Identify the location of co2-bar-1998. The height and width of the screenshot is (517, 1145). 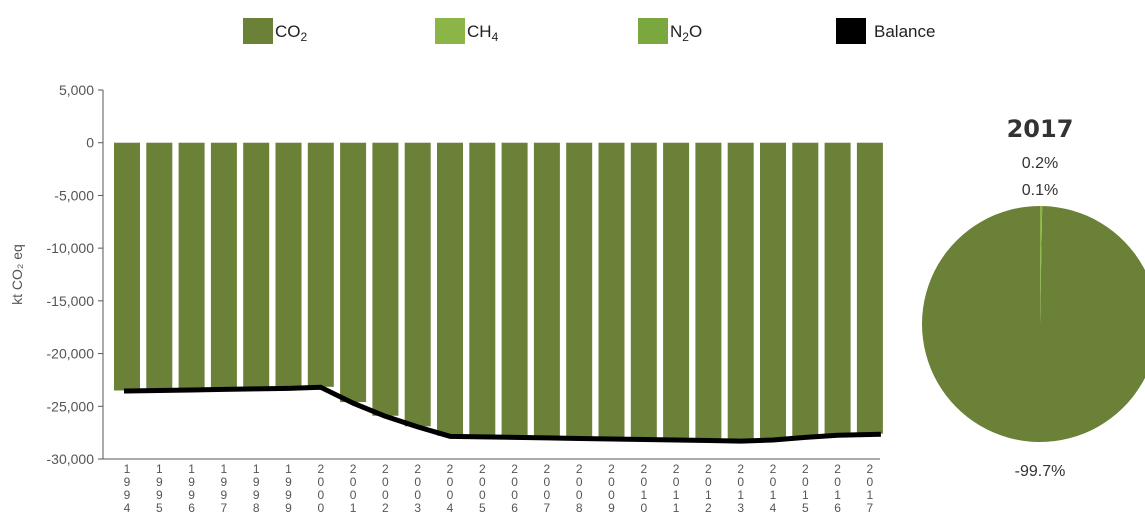
(256, 265).